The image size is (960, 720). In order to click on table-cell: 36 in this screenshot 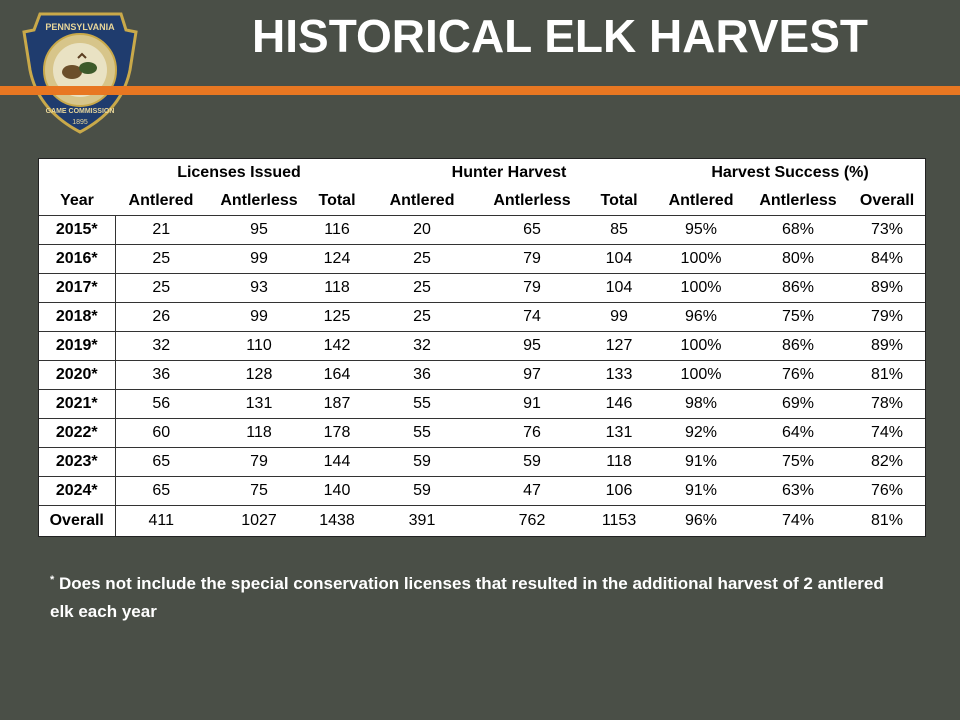, I will do `click(422, 375)`.